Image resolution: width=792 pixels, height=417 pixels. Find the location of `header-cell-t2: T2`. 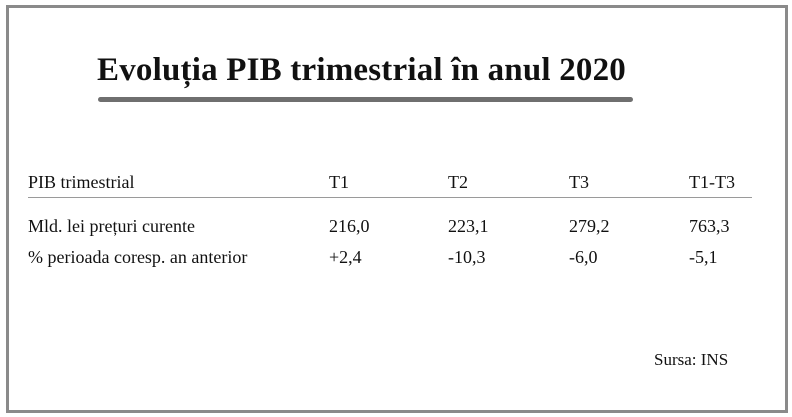

header-cell-t2: T2 is located at coordinates (458, 182).